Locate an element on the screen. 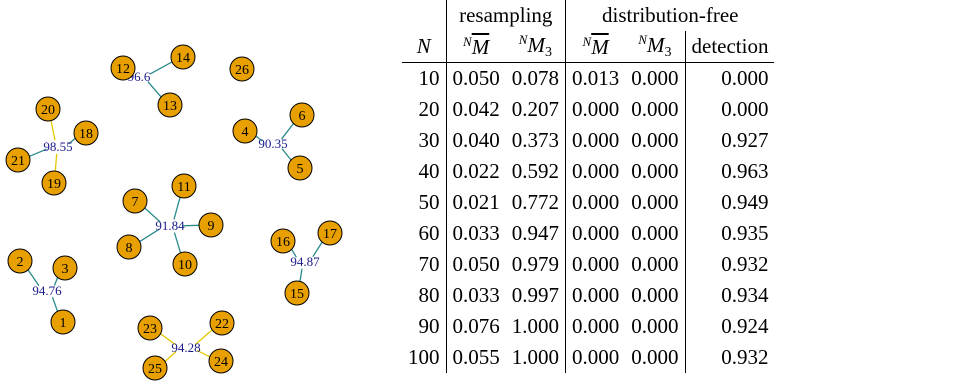 The height and width of the screenshot is (389, 958). graph-node-label: 5 is located at coordinates (300, 169).